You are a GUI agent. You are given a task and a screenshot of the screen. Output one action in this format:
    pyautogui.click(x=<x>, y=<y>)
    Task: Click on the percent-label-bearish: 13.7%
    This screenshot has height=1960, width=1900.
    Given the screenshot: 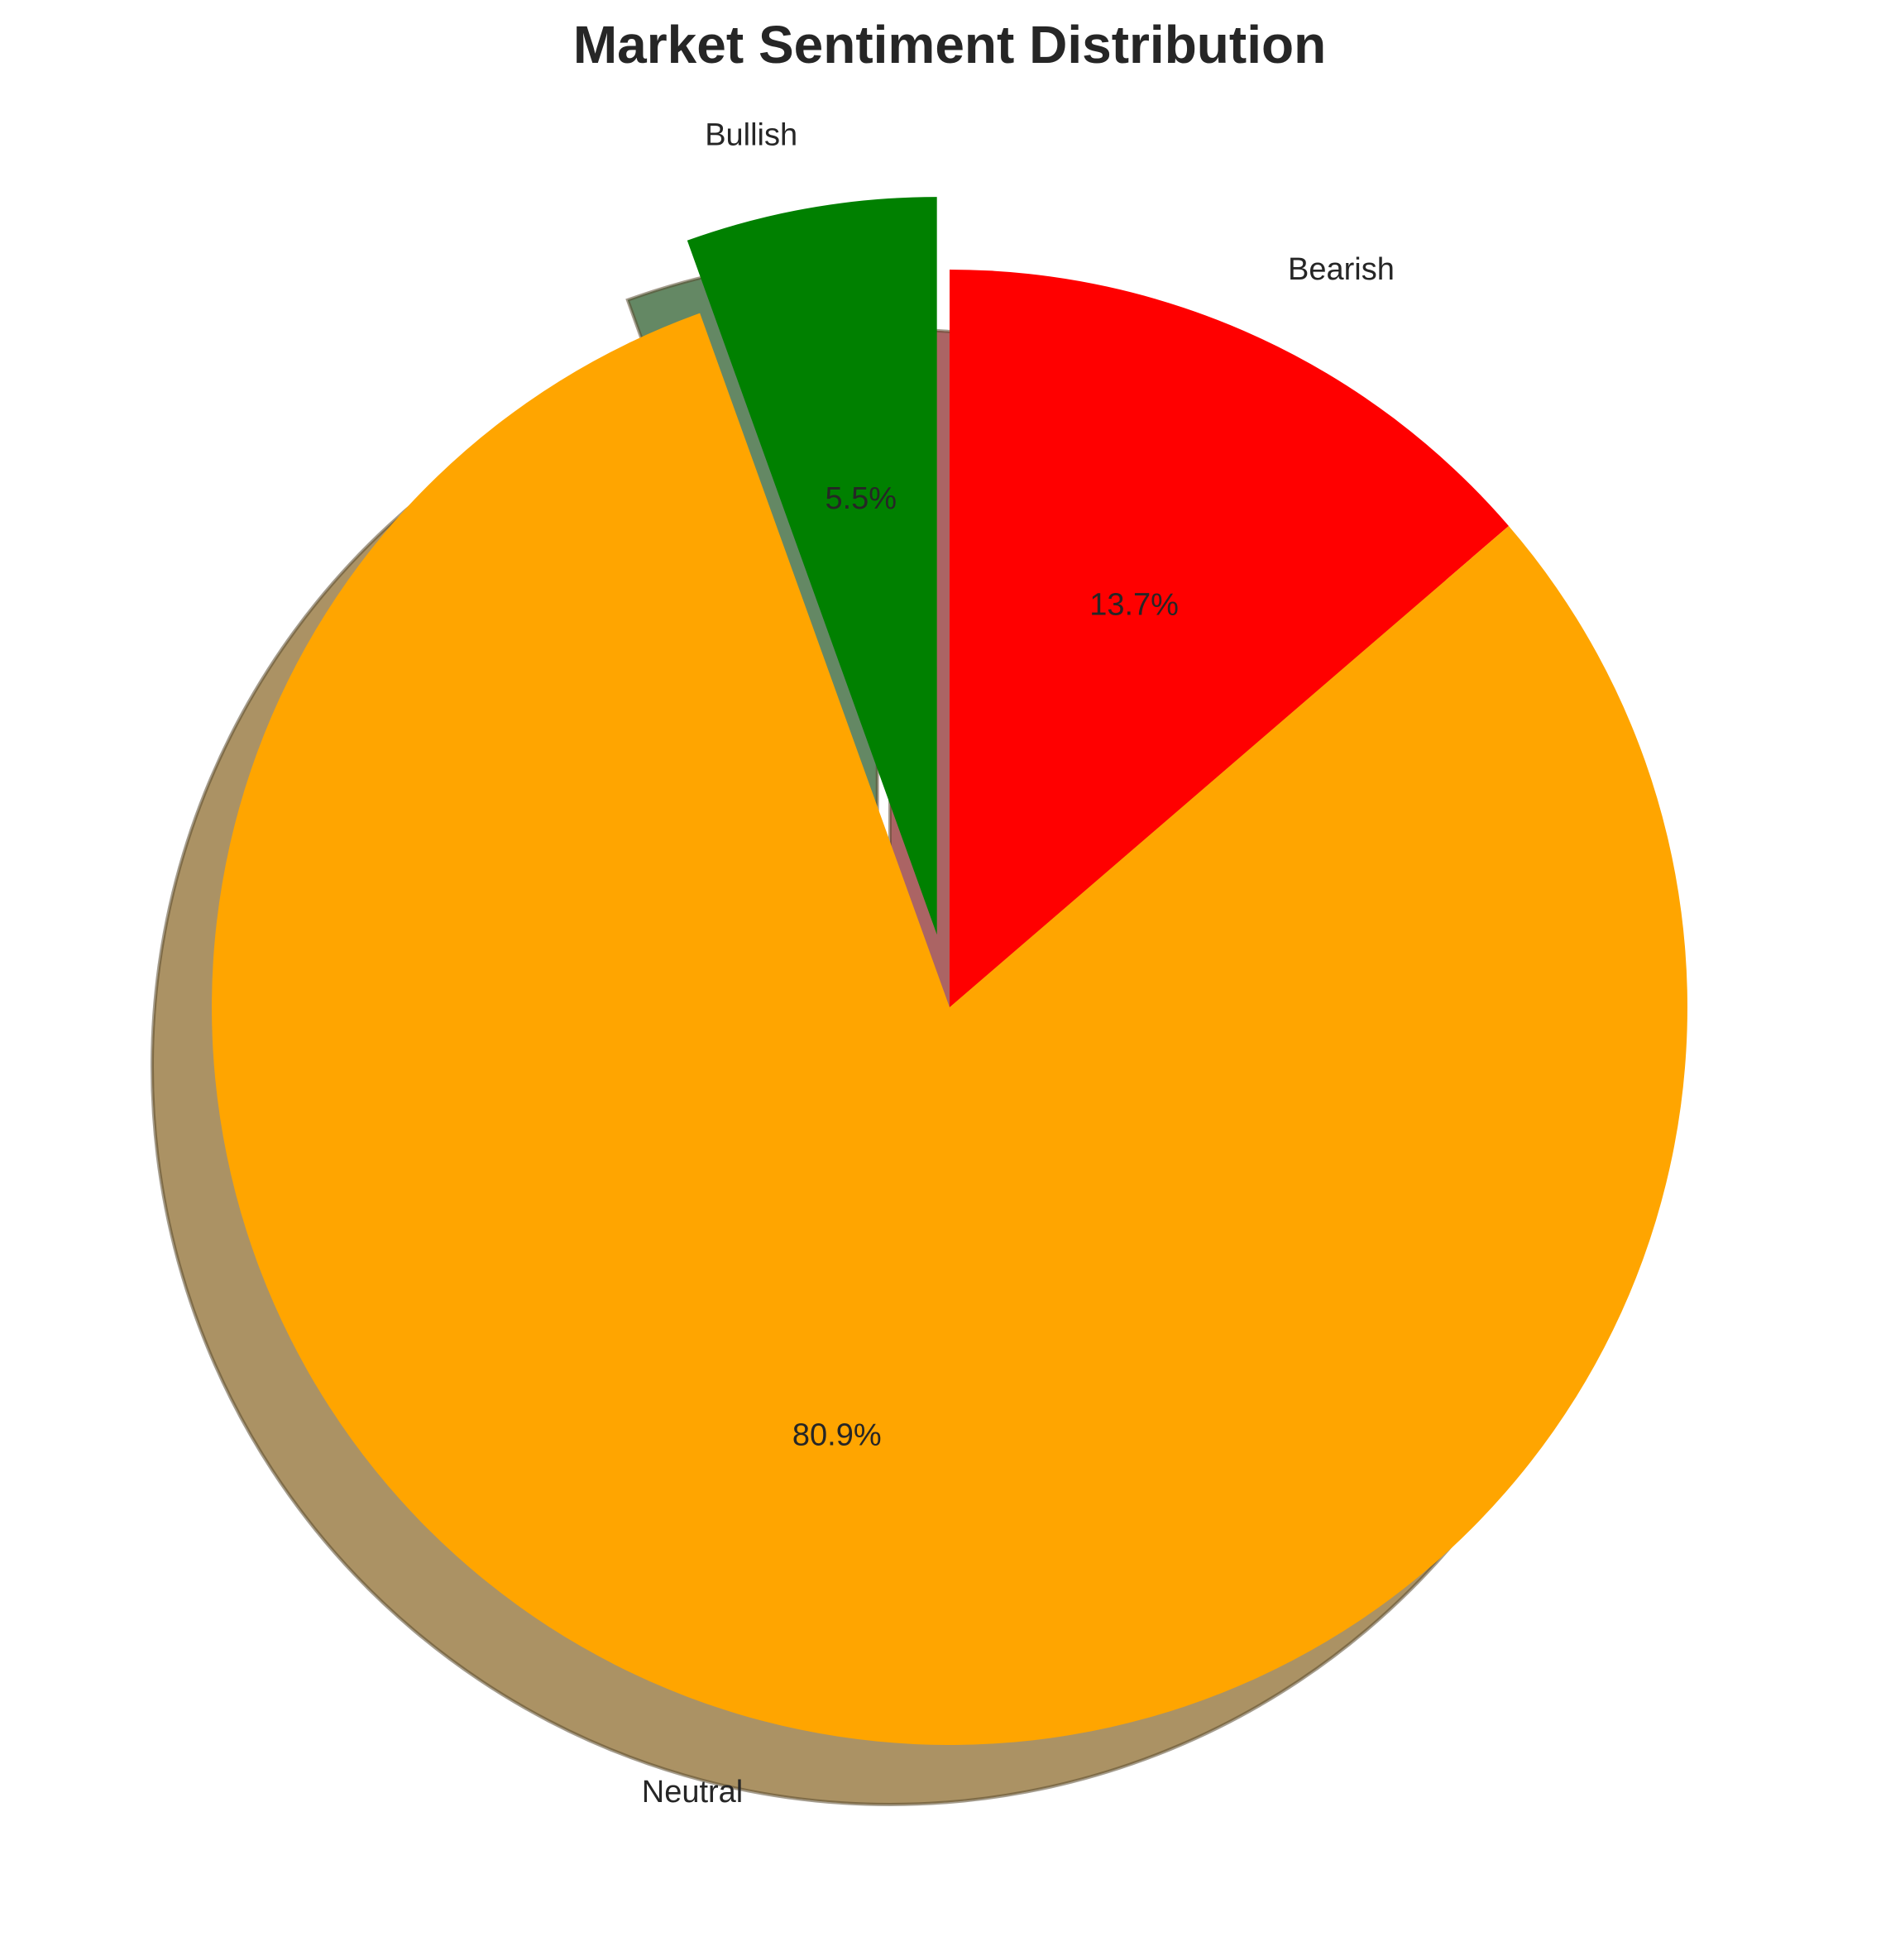 What is the action you would take?
    pyautogui.click(x=1134, y=605)
    